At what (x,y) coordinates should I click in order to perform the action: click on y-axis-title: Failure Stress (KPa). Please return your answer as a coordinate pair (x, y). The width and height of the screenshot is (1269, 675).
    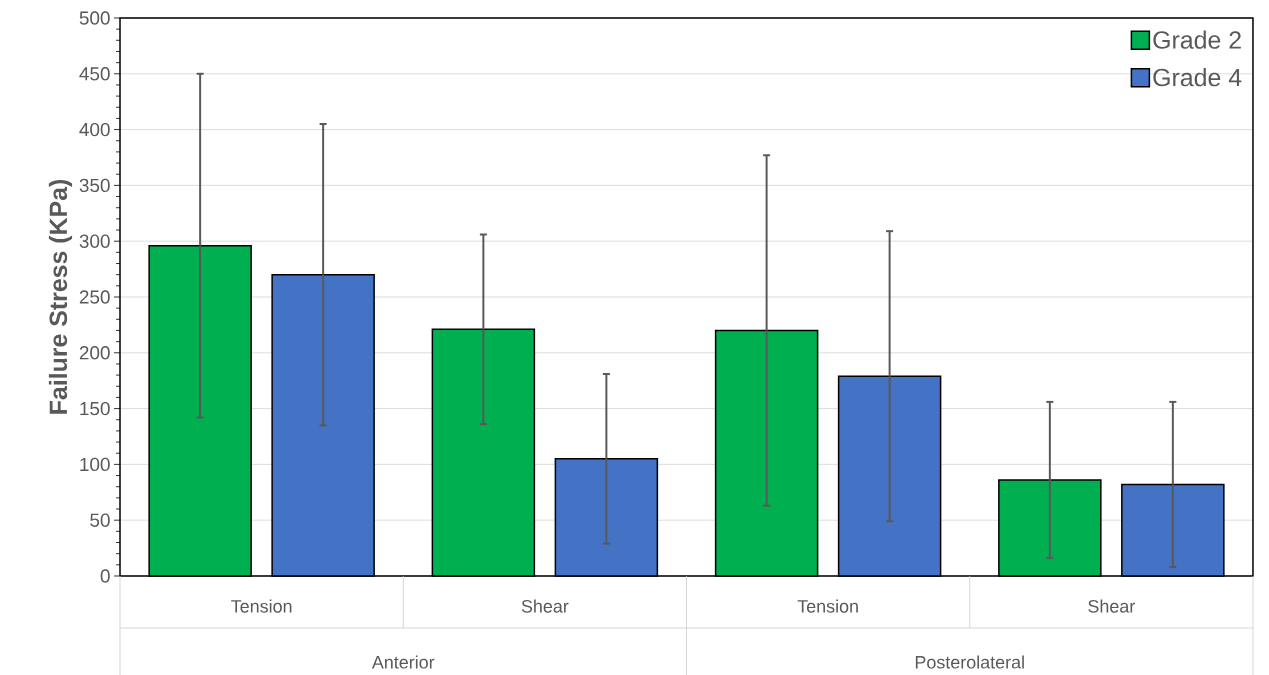
    Looking at the image, I should click on (60, 296).